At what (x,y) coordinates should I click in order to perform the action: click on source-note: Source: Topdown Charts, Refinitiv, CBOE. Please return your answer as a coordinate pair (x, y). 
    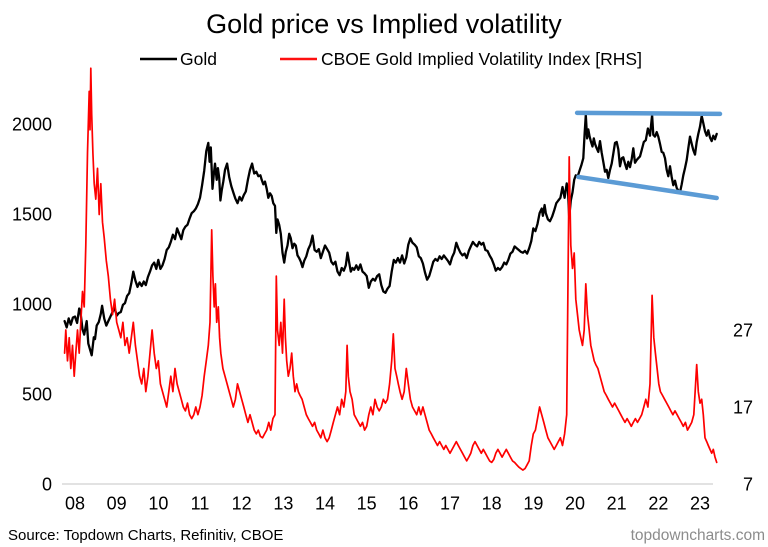
    Looking at the image, I should click on (145, 535).